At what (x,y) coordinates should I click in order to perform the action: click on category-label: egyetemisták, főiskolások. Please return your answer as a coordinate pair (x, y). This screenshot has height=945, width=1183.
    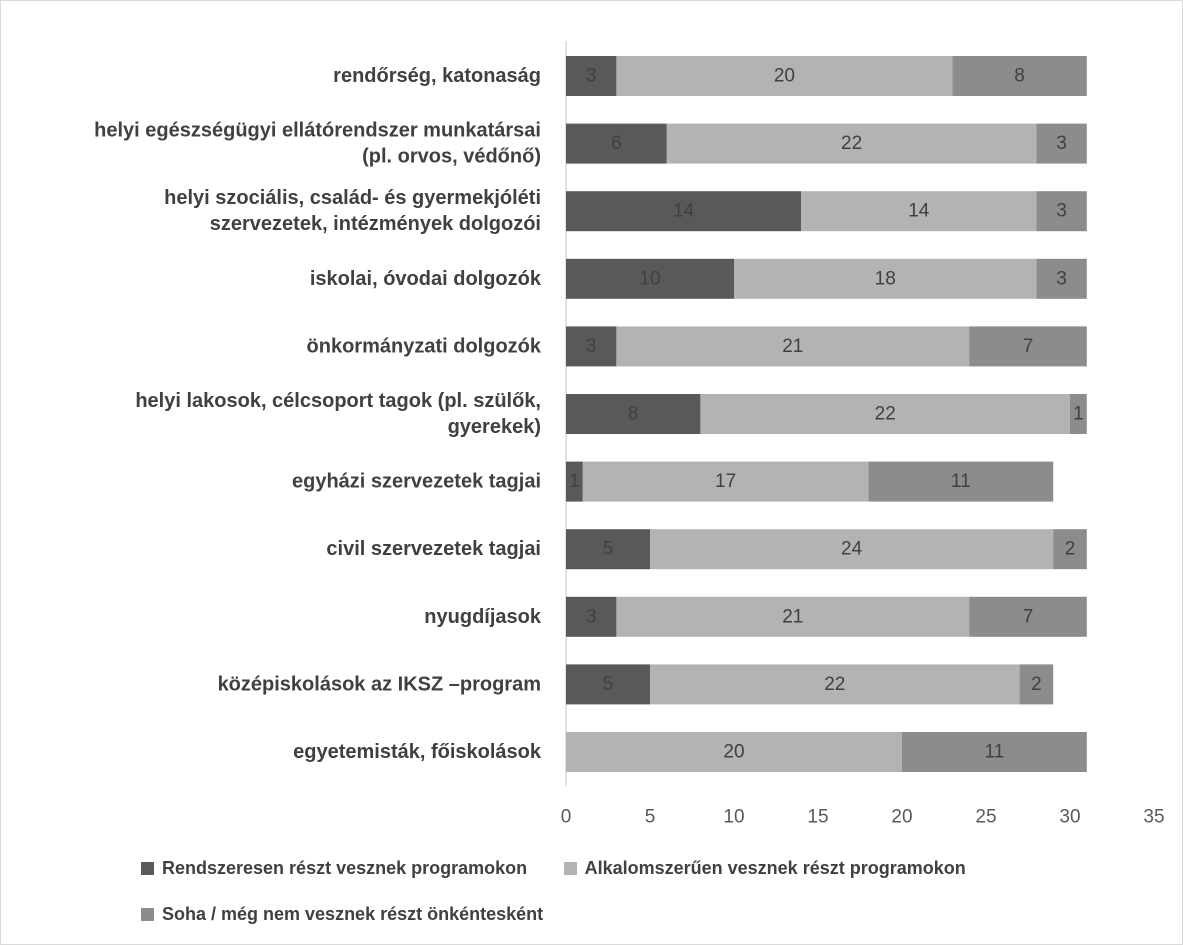
    Looking at the image, I should click on (417, 752).